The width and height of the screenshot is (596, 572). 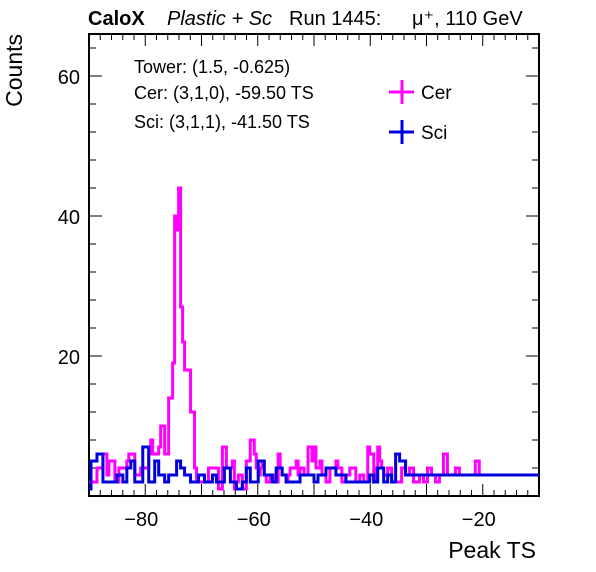 What do you see at coordinates (366, 520) in the screenshot?
I see `x-tick-label: −40` at bounding box center [366, 520].